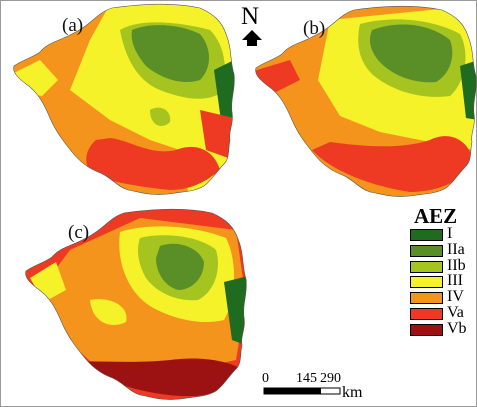 The height and width of the screenshot is (407, 477). What do you see at coordinates (455, 281) in the screenshot?
I see `legend-label: III` at bounding box center [455, 281].